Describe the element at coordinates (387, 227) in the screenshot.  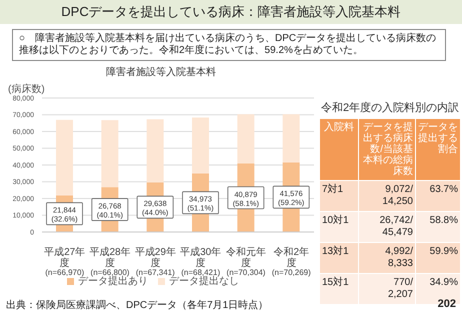
I see `text: 26,742/45,479` at that location.